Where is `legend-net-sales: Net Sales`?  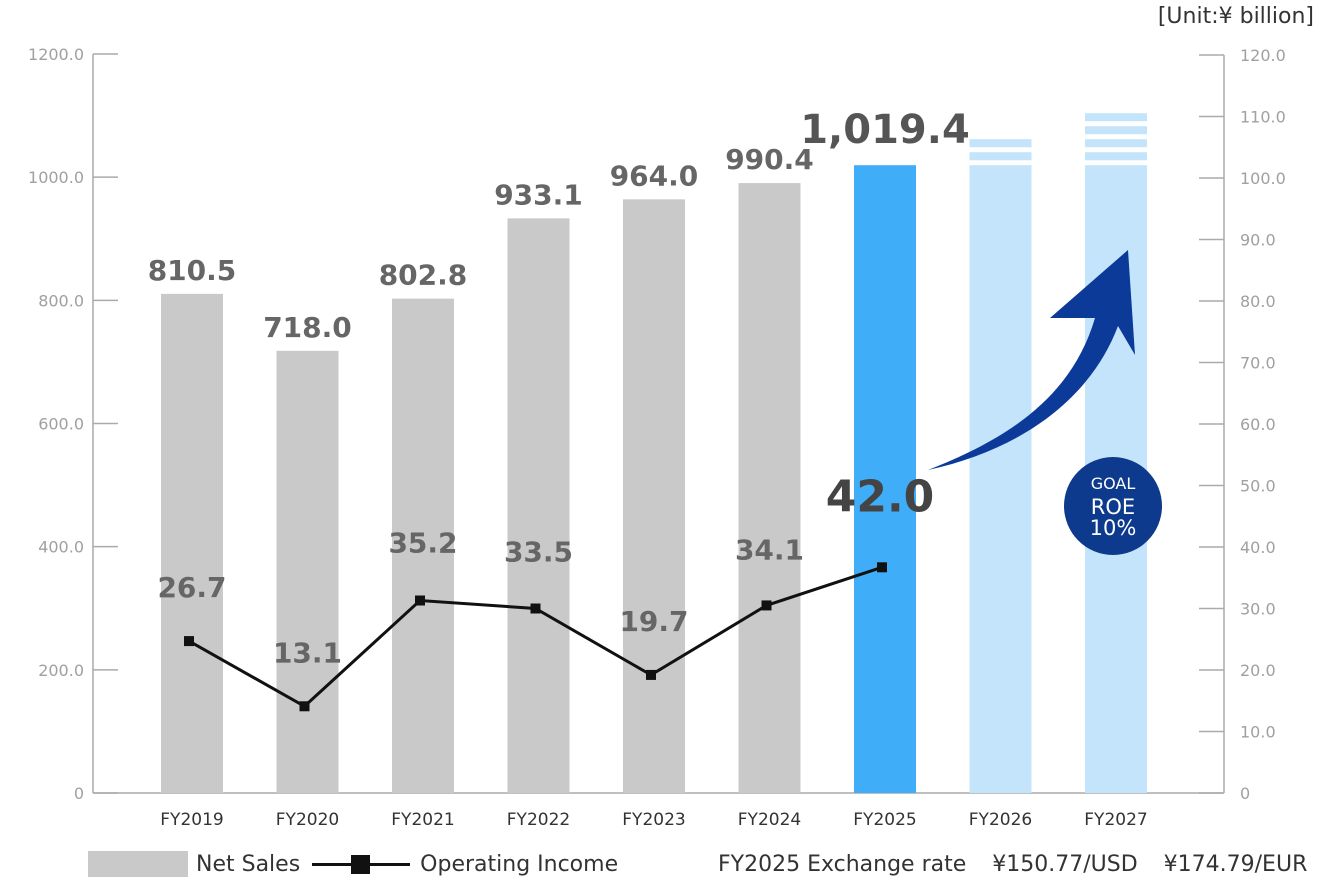 legend-net-sales: Net Sales is located at coordinates (248, 864).